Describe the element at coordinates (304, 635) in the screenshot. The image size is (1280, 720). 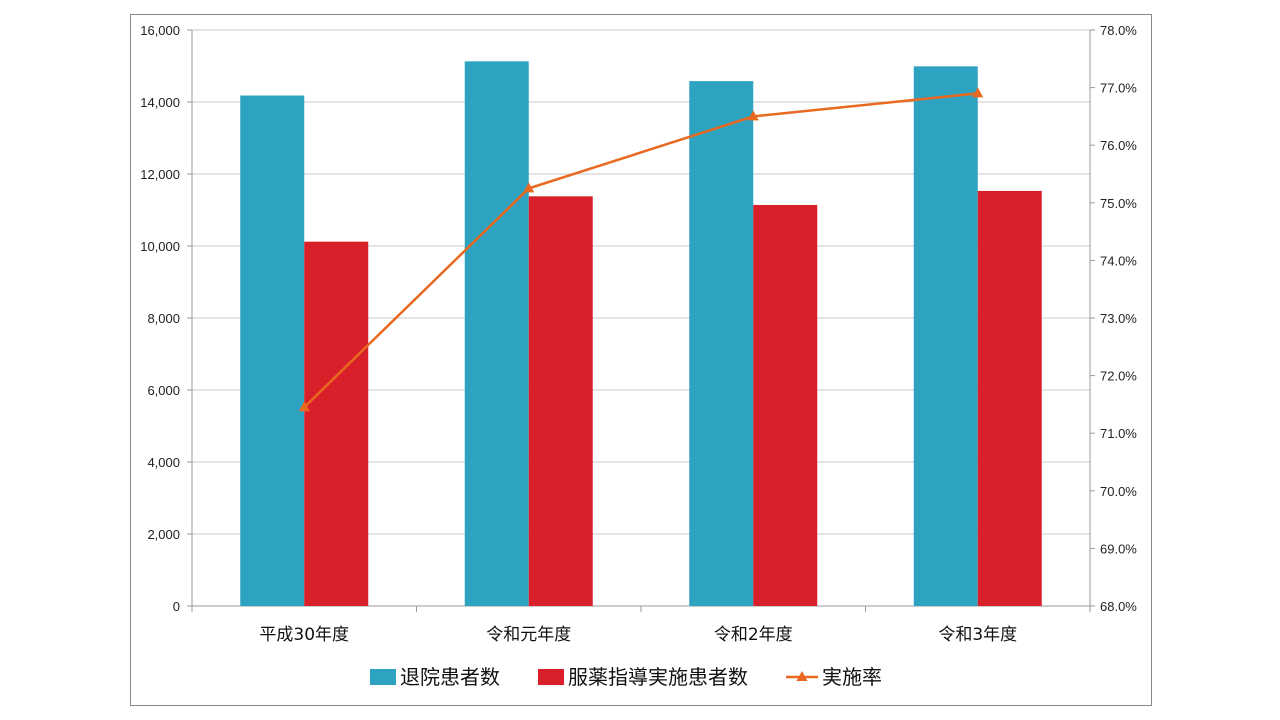
I see `category-label: 平成30年度` at that location.